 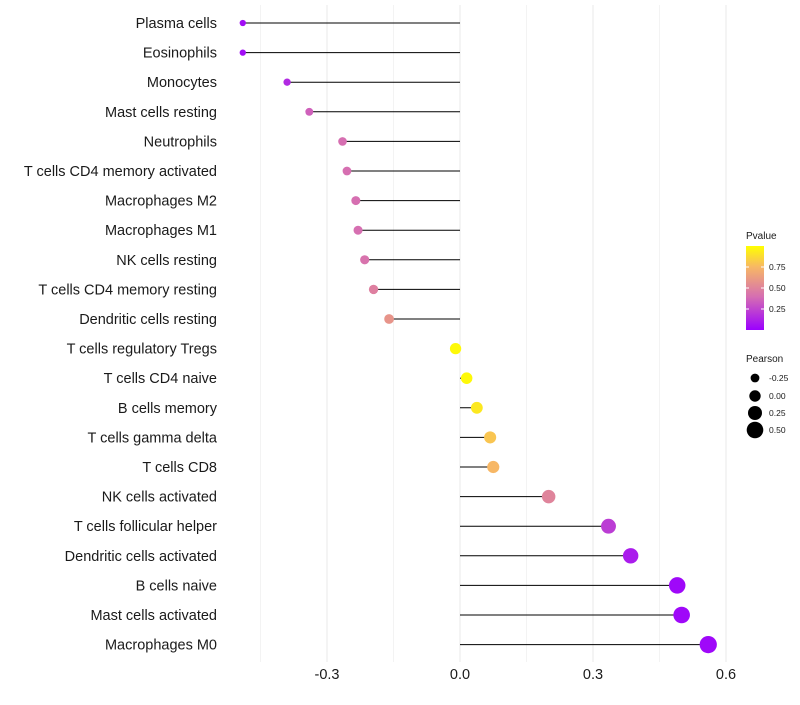 What do you see at coordinates (755, 288) in the screenshot?
I see `pvalue-colorbar` at bounding box center [755, 288].